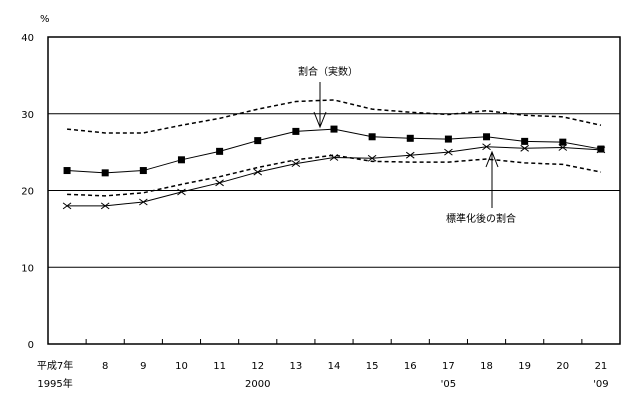  I want to click on western-year-label: 1995年, so click(54, 383).